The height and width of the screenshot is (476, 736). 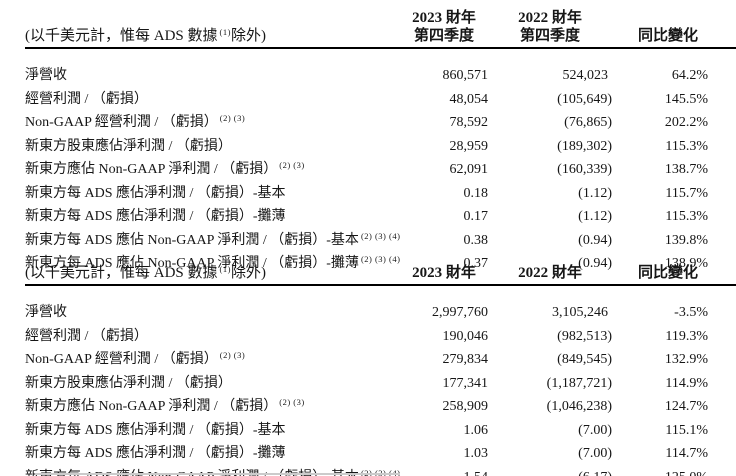 I want to click on value-2022: 3,105,246, so click(x=580, y=312).